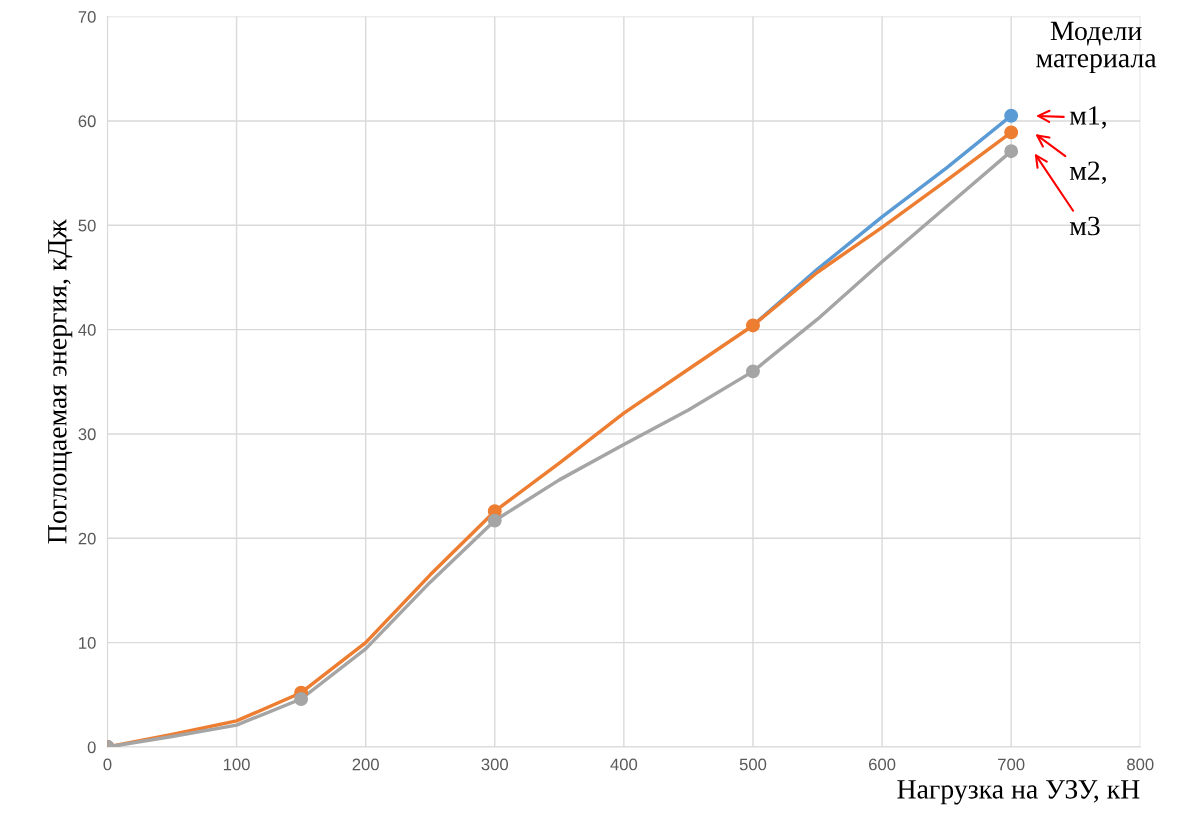 The width and height of the screenshot is (1194, 830). I want to click on x-tick-label: 100, so click(236, 764).